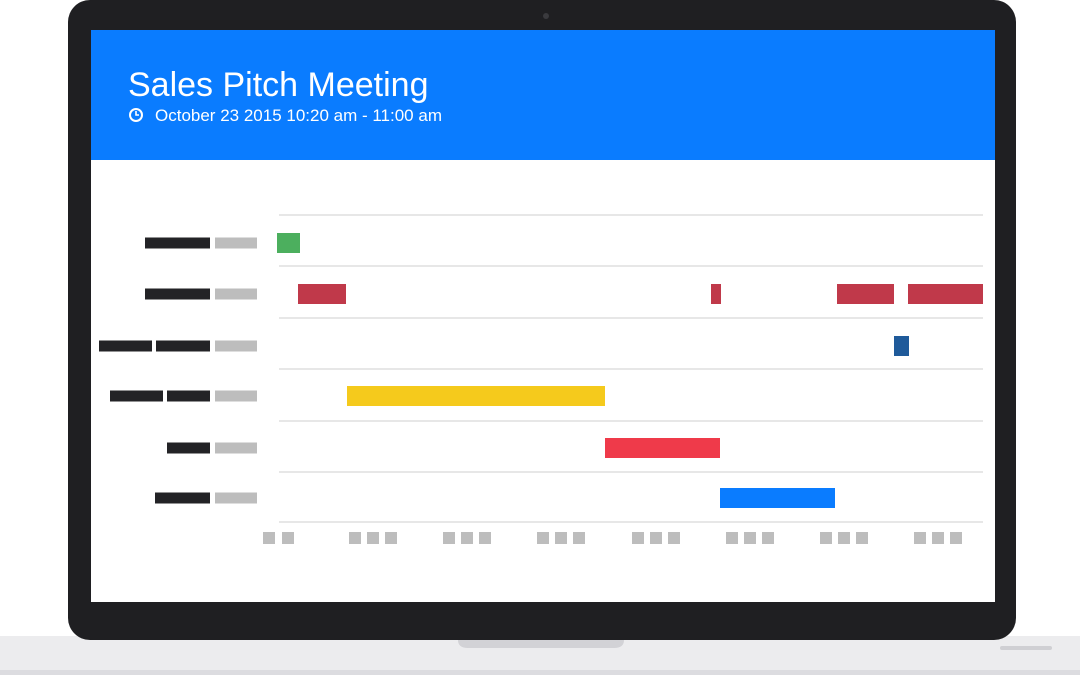 Image resolution: width=1080 pixels, height=675 pixels. What do you see at coordinates (278, 85) in the screenshot?
I see `meeting-title: Sales Pitch Meeting` at bounding box center [278, 85].